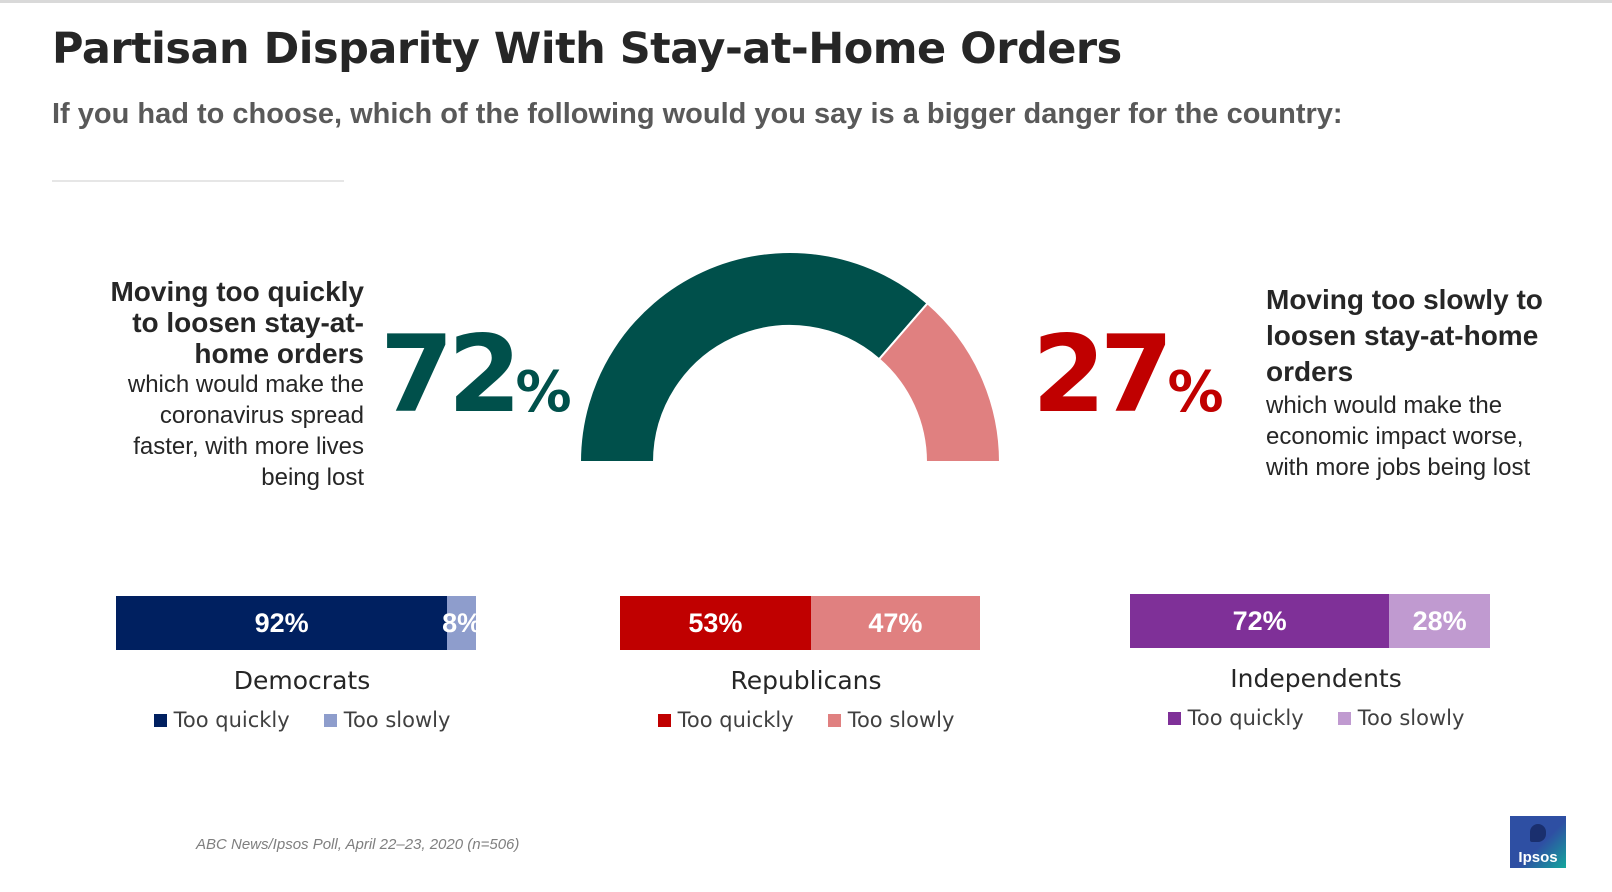 The width and height of the screenshot is (1612, 892). I want to click on bar-segment-too-slowly: 47%, so click(895, 623).